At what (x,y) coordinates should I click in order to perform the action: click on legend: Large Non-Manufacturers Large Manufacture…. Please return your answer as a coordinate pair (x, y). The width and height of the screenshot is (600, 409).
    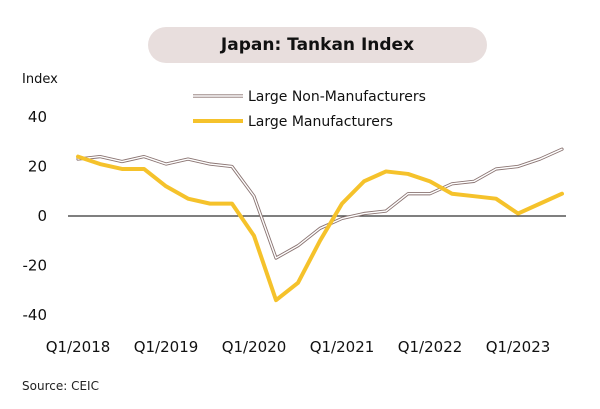
    Looking at the image, I should click on (309, 109).